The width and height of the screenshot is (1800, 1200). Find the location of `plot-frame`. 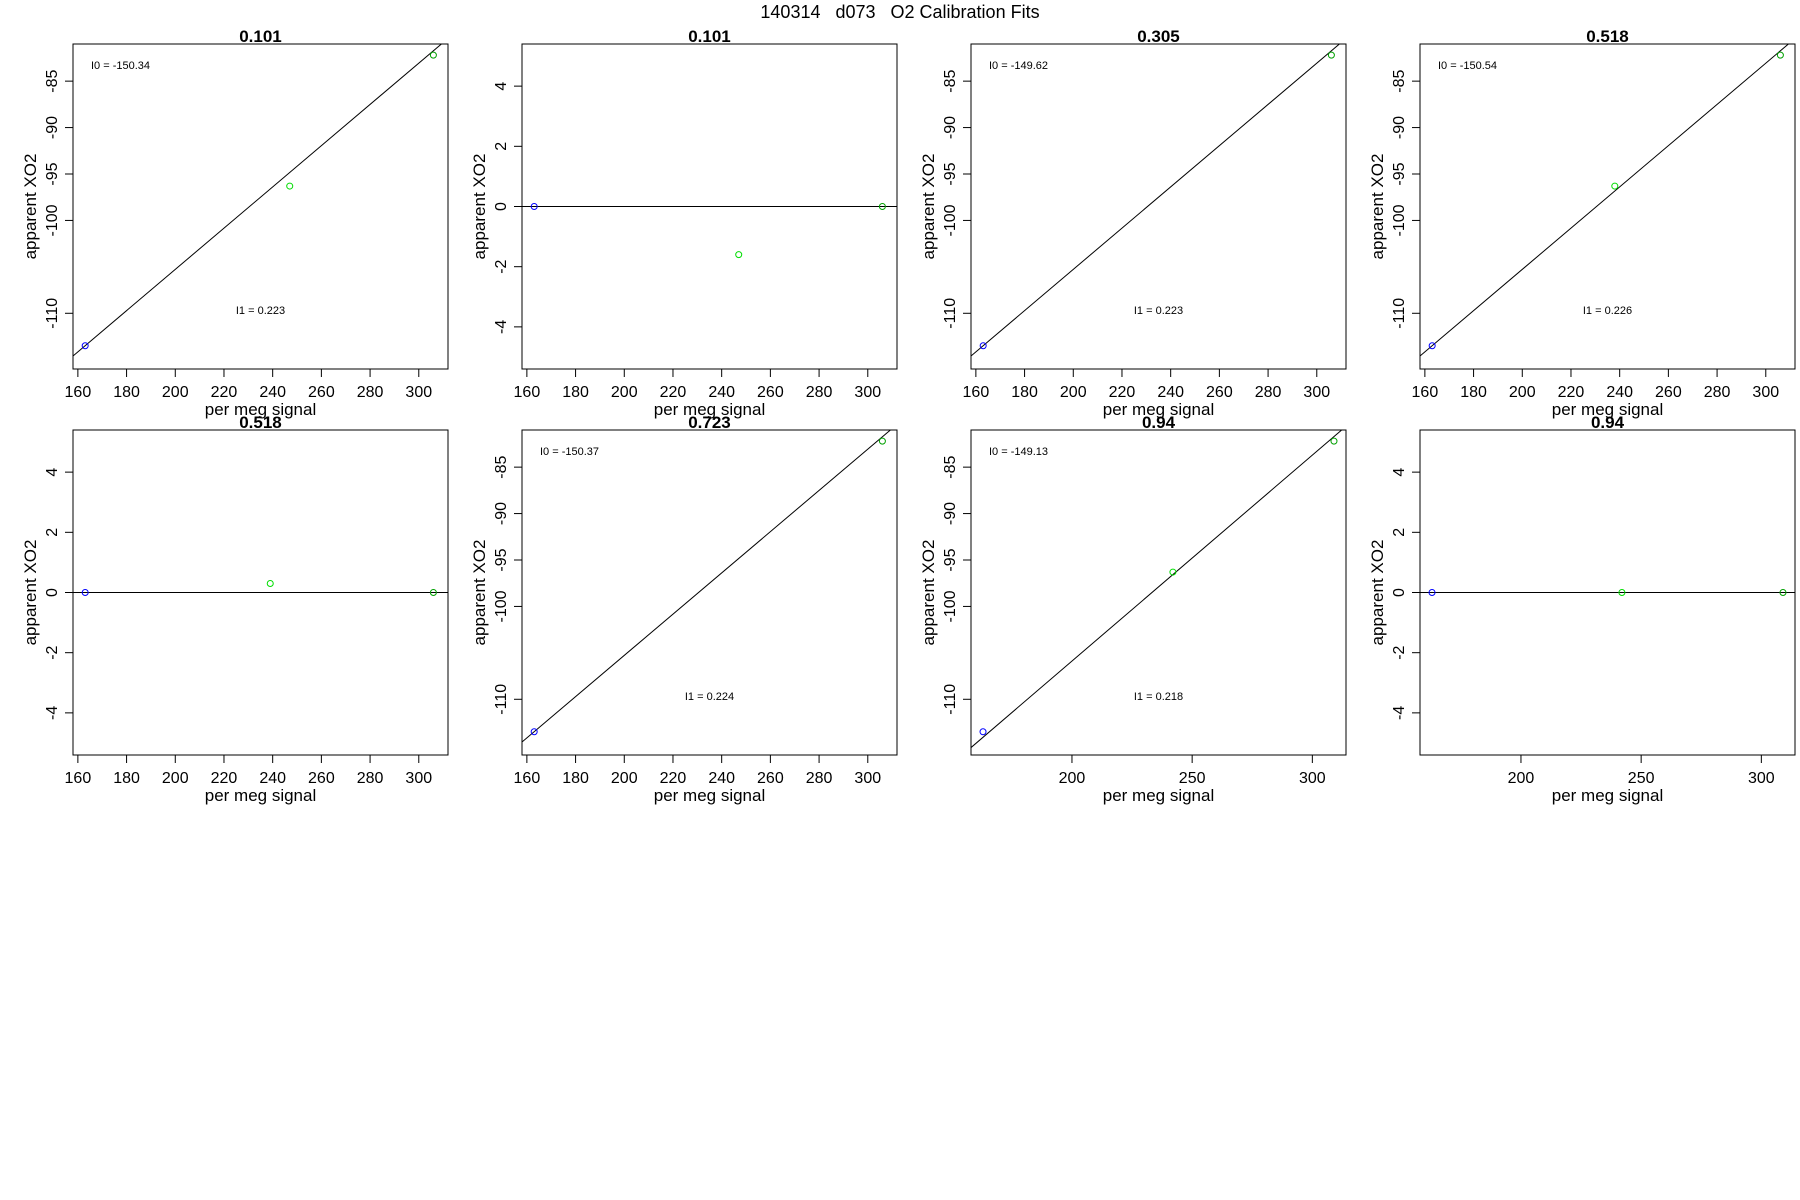

plot-frame is located at coordinates (1158, 592).